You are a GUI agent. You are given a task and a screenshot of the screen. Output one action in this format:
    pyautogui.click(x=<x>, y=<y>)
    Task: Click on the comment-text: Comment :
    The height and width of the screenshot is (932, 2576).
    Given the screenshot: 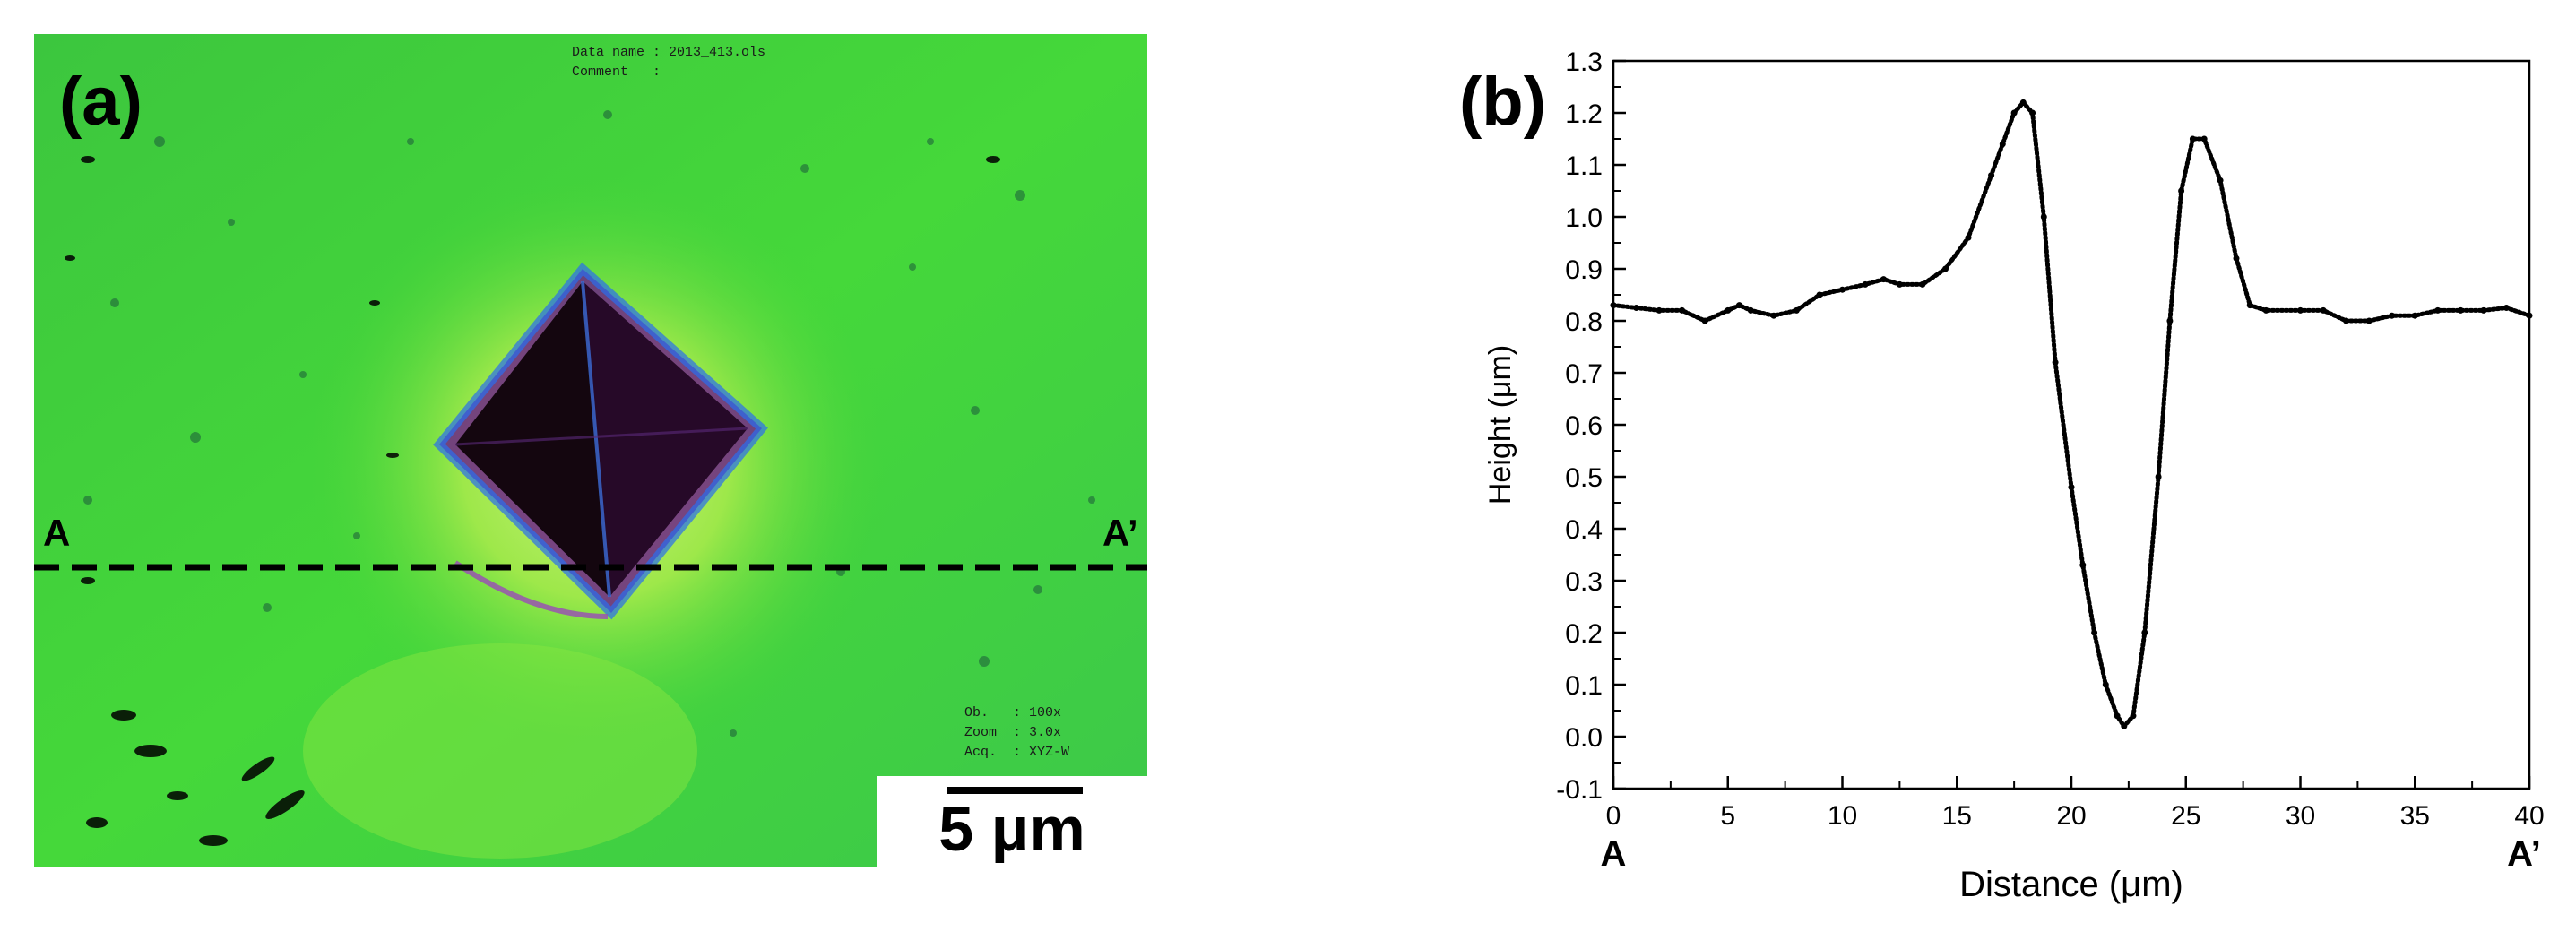 What is the action you would take?
    pyautogui.click(x=616, y=72)
    